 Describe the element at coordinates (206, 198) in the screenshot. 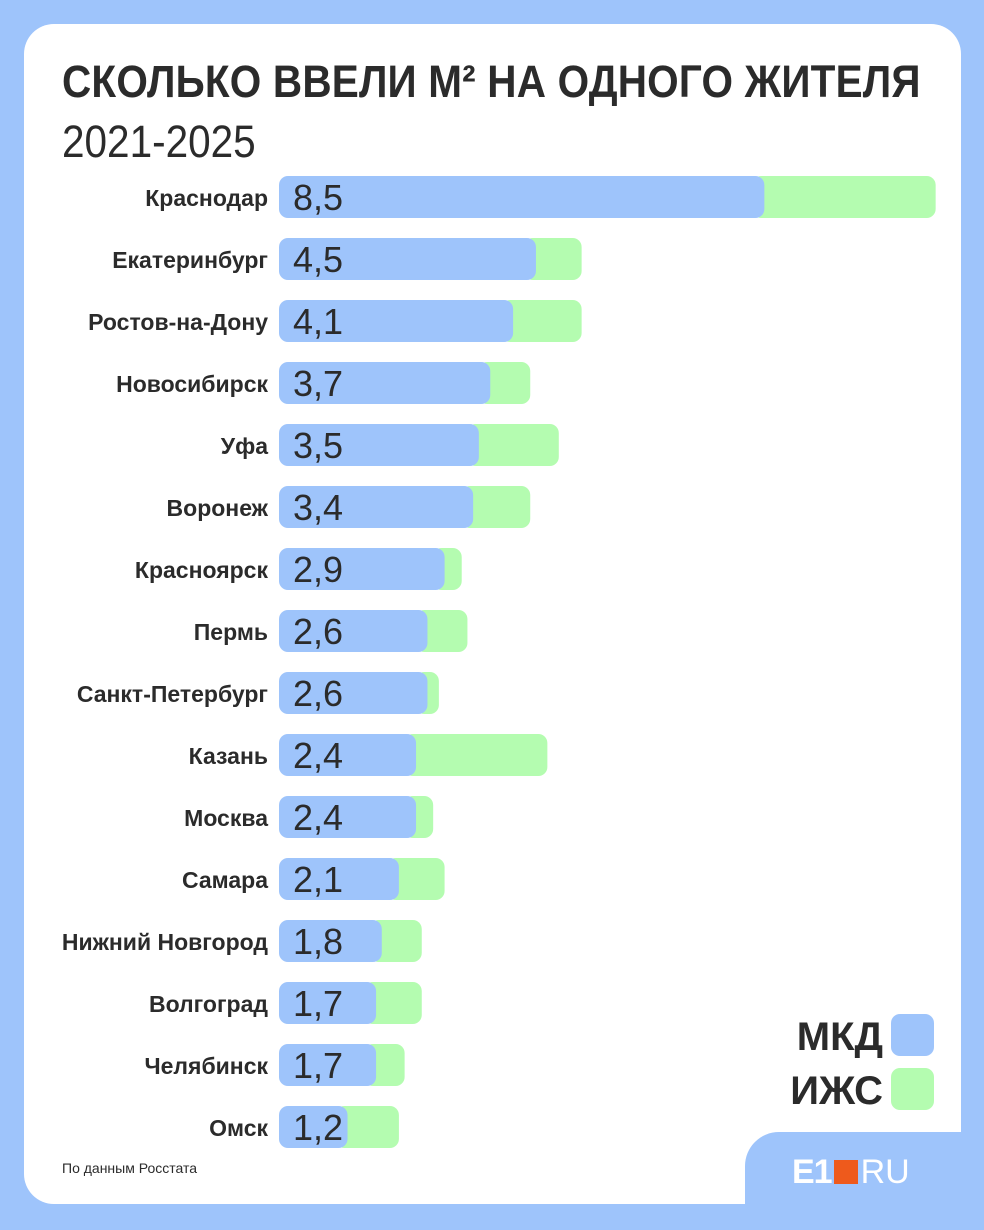

I see `category-label-0: Краснодар` at that location.